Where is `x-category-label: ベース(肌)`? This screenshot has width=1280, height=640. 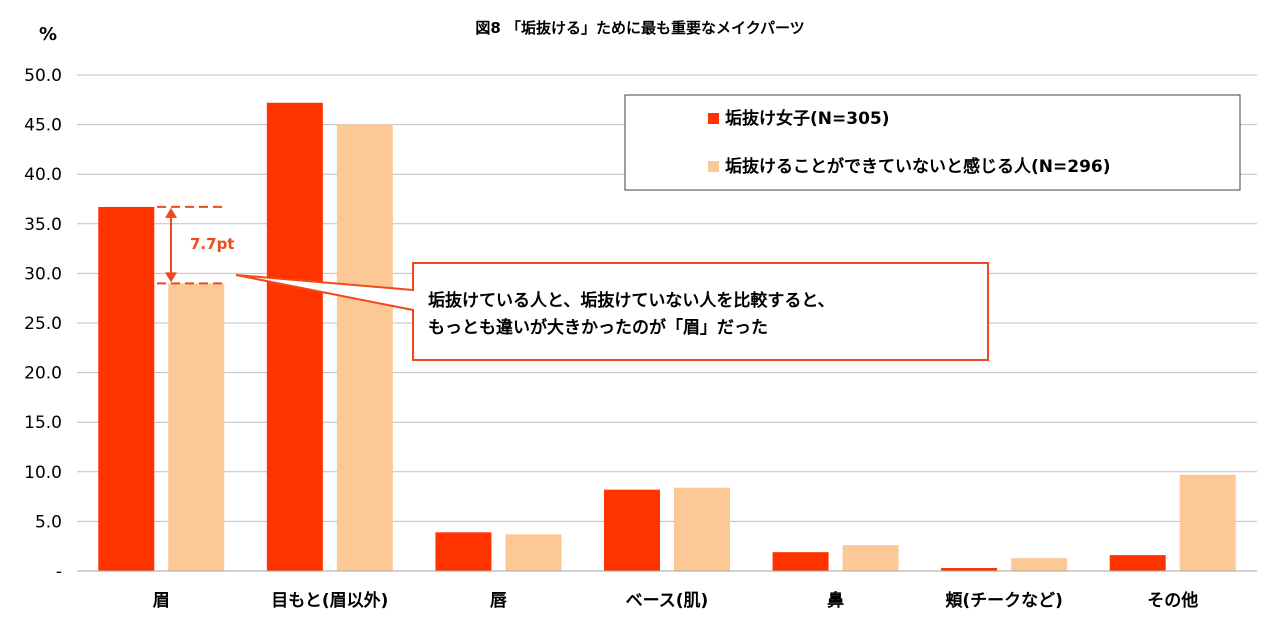 x-category-label: ベース(肌) is located at coordinates (667, 601).